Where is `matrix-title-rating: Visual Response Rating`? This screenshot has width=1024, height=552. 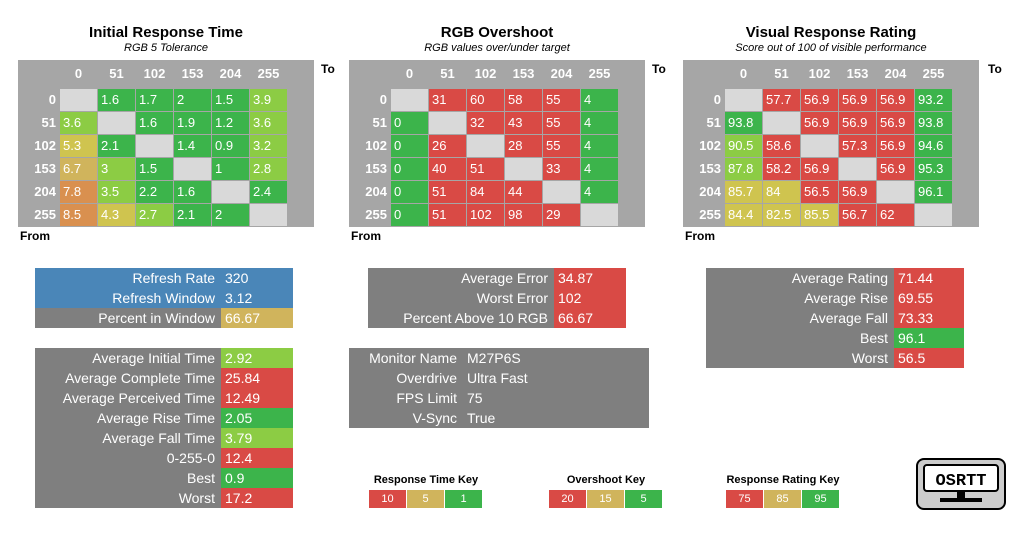 matrix-title-rating: Visual Response Rating is located at coordinates (831, 32).